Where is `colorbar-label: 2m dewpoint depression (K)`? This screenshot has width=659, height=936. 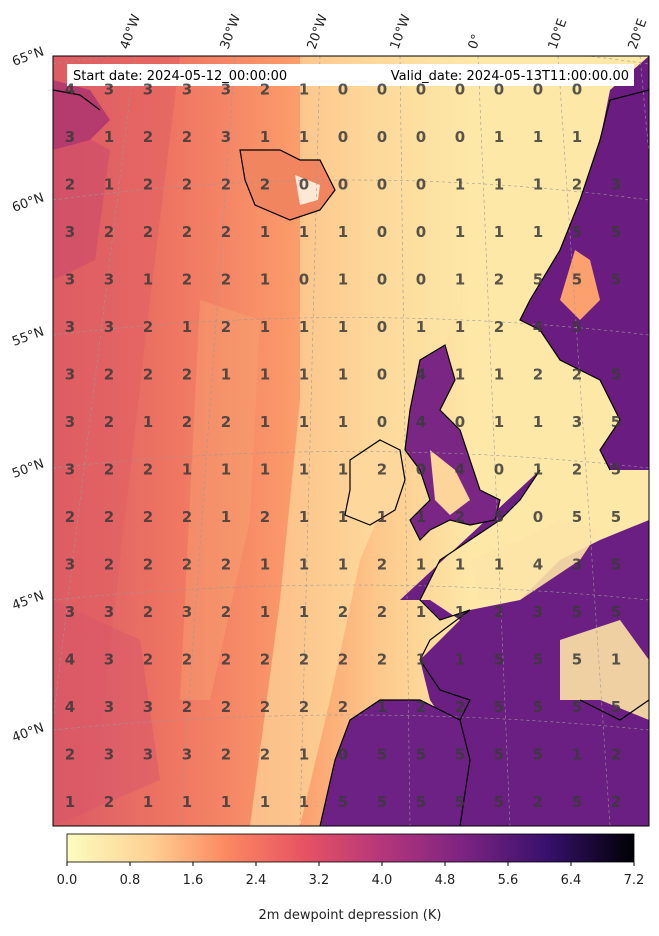
colorbar-label: 2m dewpoint depression (K) is located at coordinates (350, 915).